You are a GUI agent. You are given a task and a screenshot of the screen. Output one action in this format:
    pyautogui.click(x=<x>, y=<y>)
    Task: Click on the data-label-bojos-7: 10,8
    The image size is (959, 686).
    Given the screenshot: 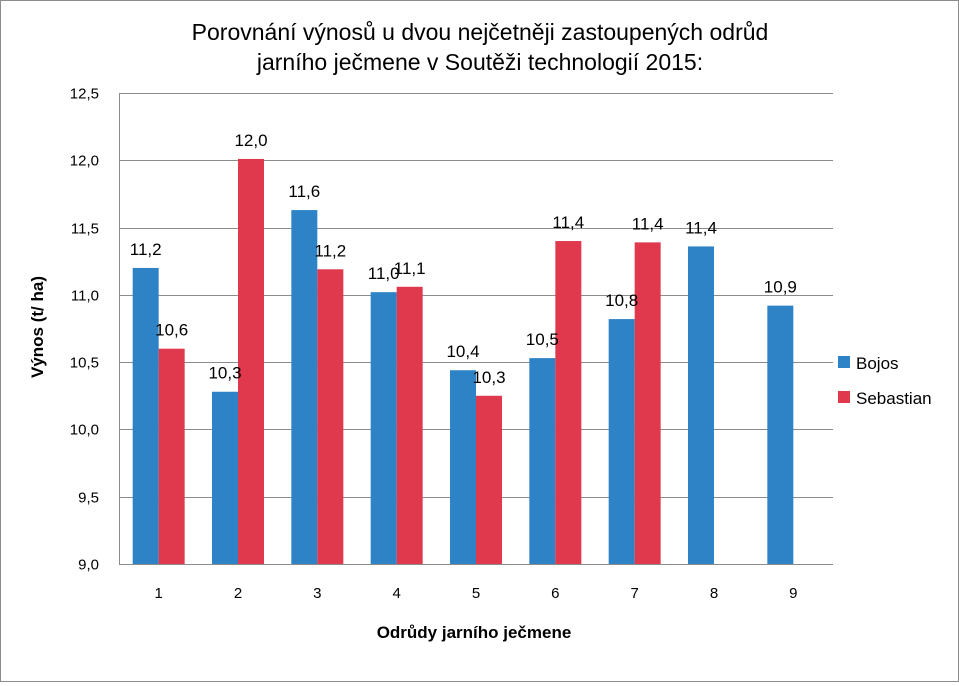 What is the action you would take?
    pyautogui.click(x=621, y=300)
    